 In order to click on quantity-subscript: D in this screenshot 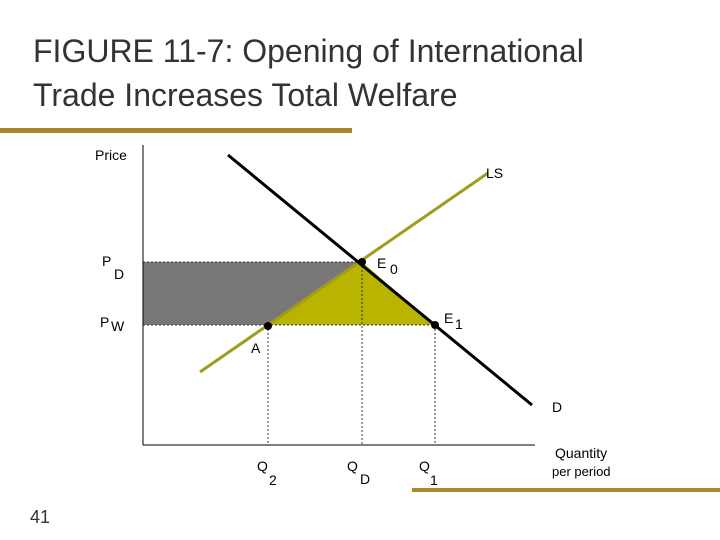, I will do `click(365, 479)`.